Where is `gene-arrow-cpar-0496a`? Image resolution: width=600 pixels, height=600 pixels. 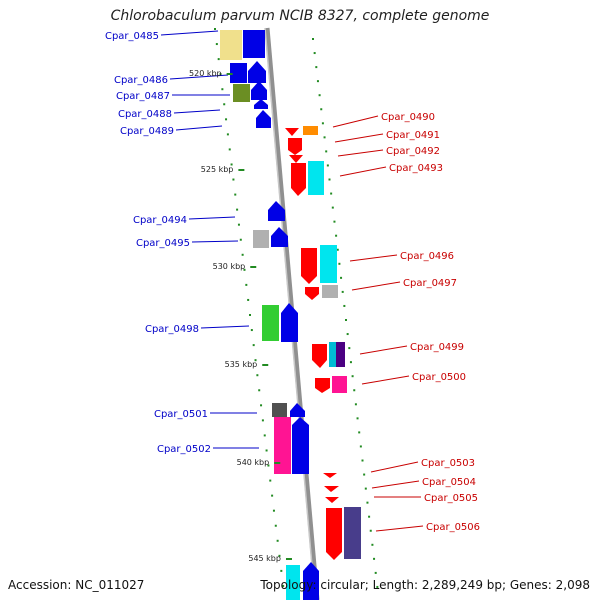 gene-arrow-cpar-0496a is located at coordinates (309, 266).